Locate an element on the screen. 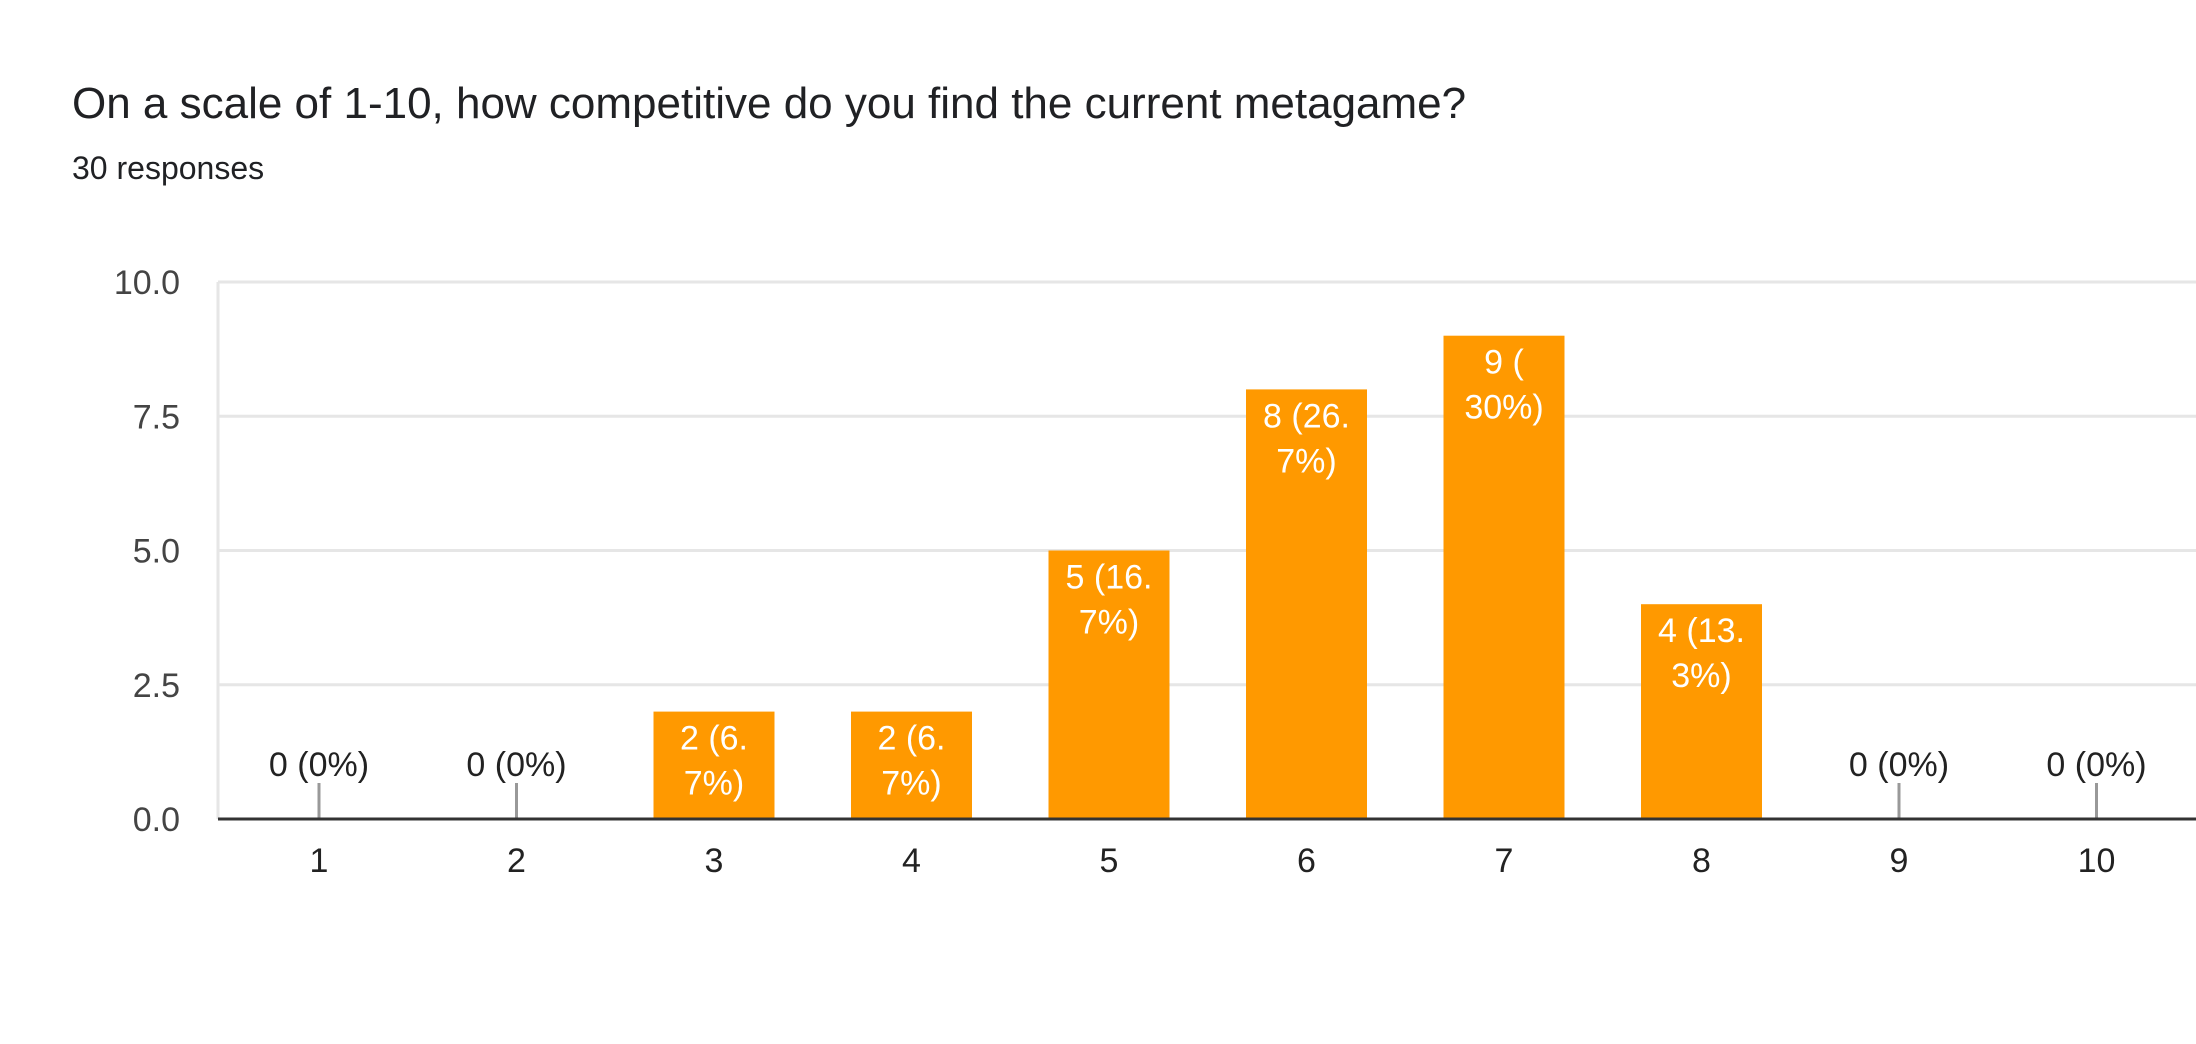 This screenshot has height=1044, width=2196. x-tick-label-5: 5 is located at coordinates (1109, 861).